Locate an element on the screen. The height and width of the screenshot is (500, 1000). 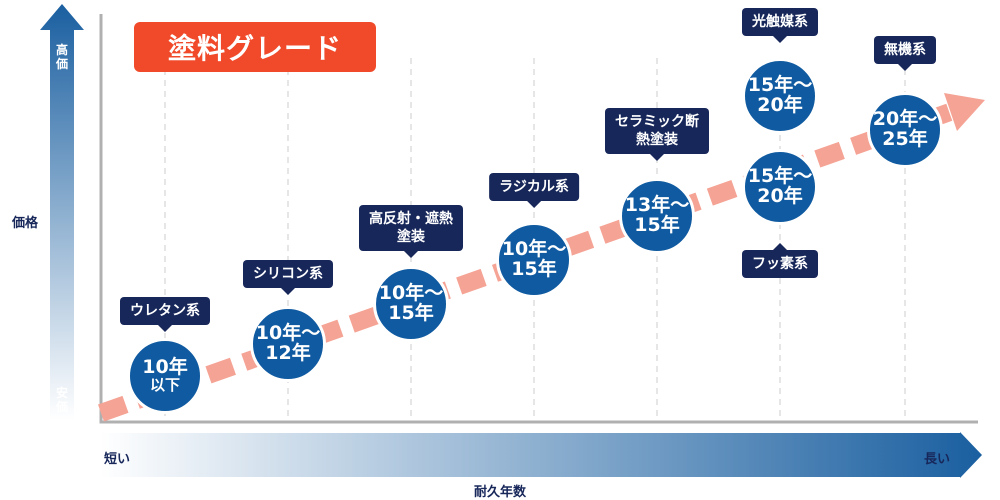
trend-arrow-head is located at coordinates (964, 112).